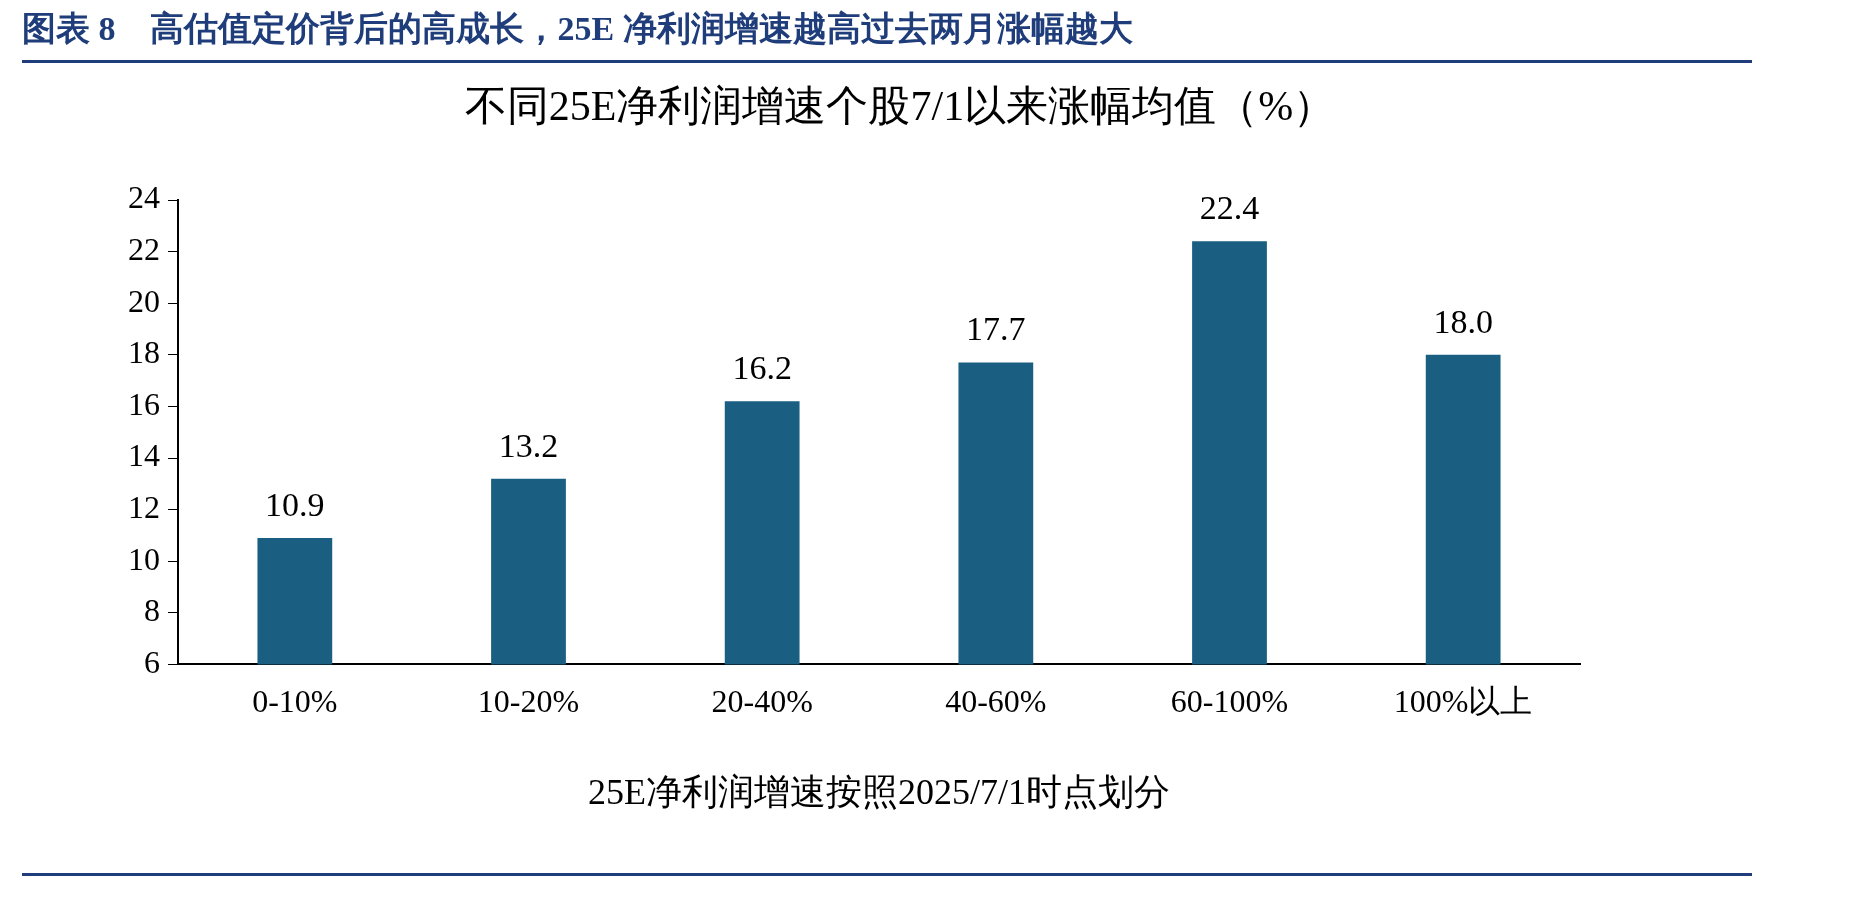 Image resolution: width=1854 pixels, height=912 pixels. What do you see at coordinates (144, 249) in the screenshot?
I see `y-tick-label: 22` at bounding box center [144, 249].